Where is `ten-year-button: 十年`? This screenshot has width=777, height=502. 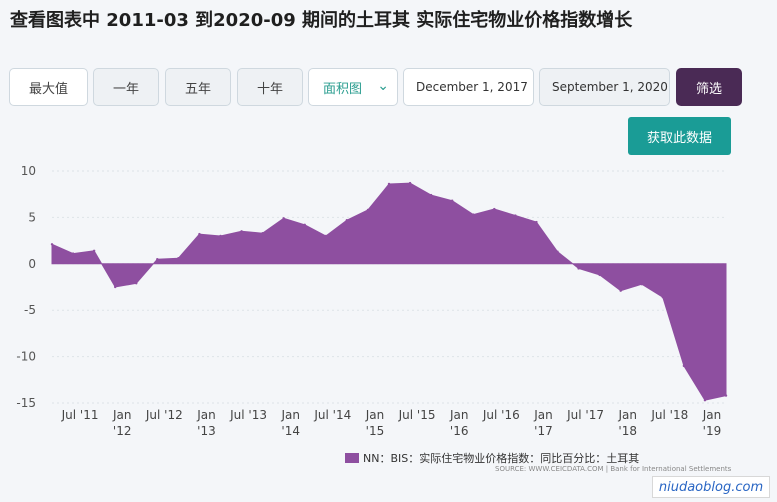
ten-year-button: 十年 is located at coordinates (270, 87).